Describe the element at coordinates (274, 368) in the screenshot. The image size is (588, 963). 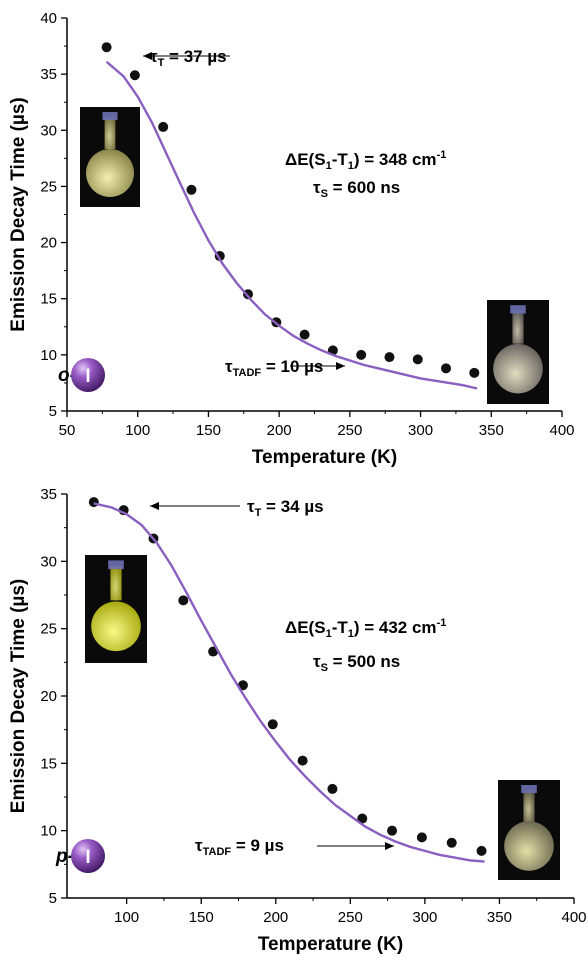
I see `tau-tadf-annotation: τTADF = 10 µs` at that location.